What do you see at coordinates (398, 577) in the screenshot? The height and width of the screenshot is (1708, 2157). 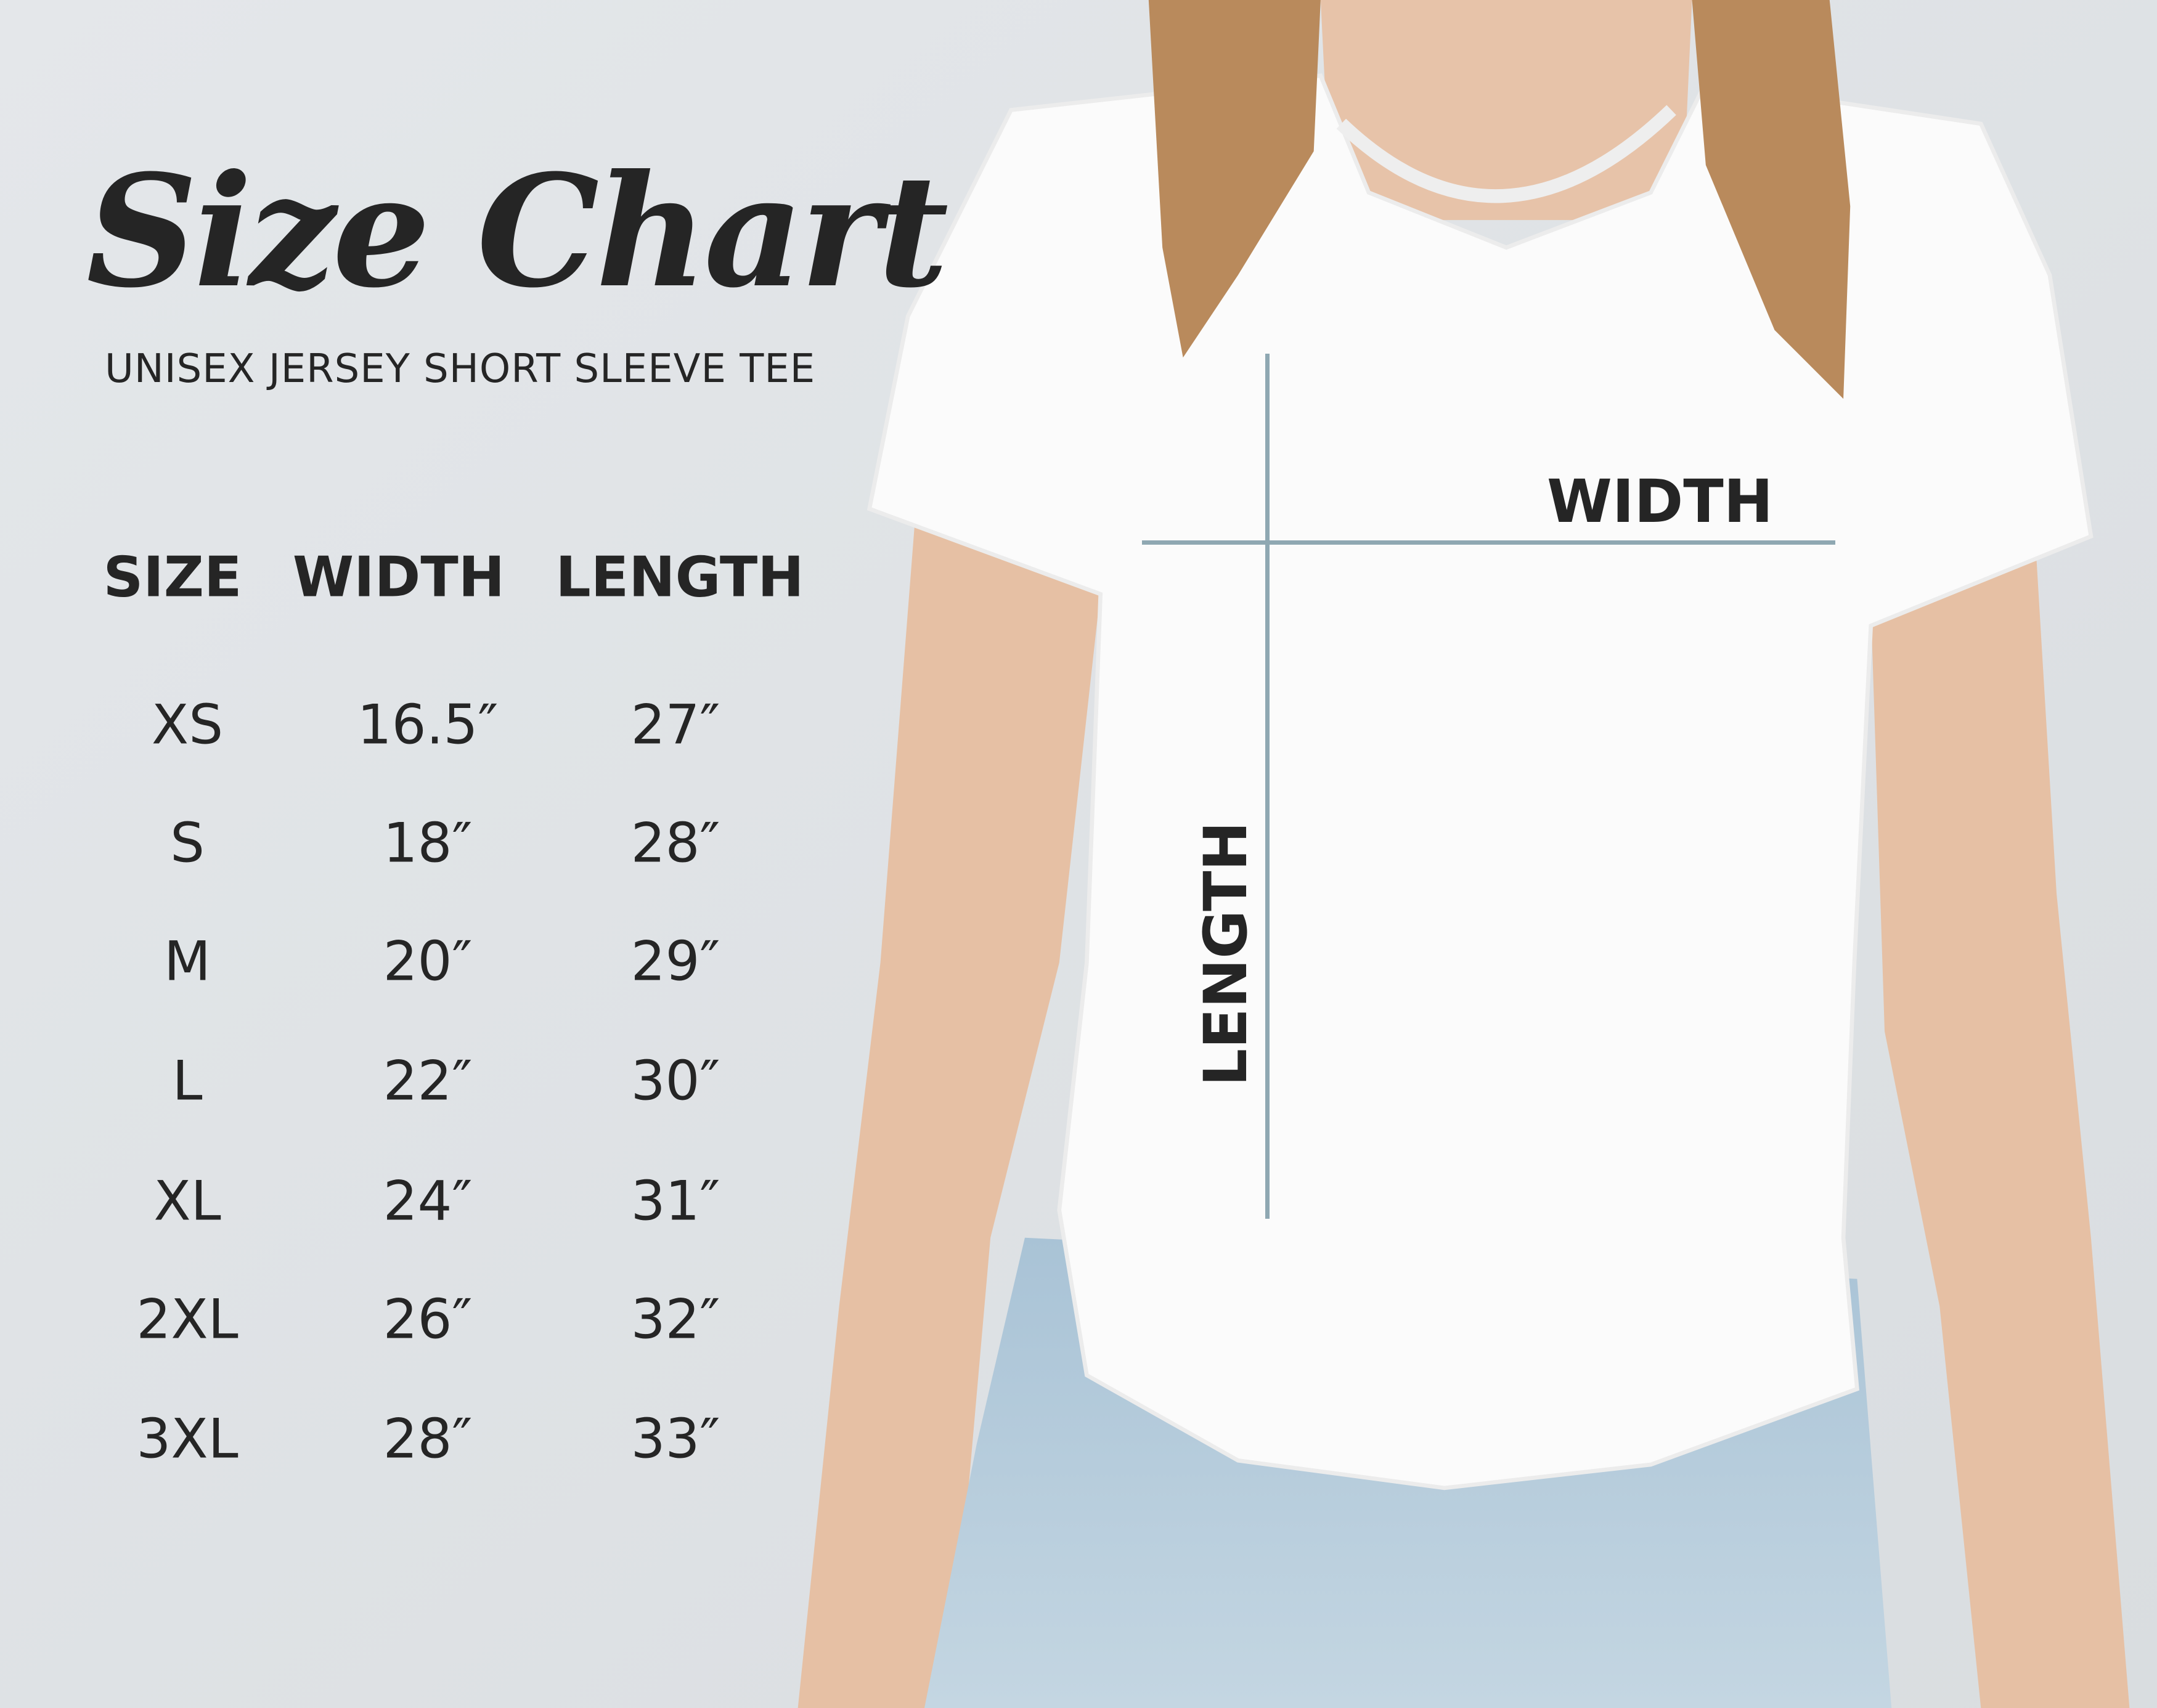 I see `header-width: WIDTH` at bounding box center [398, 577].